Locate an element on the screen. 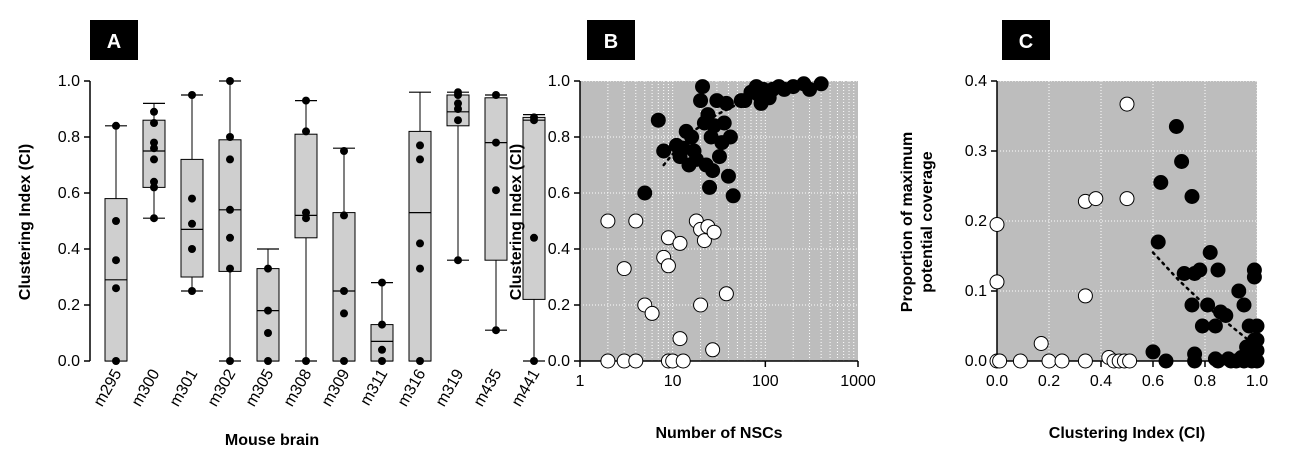 The height and width of the screenshot is (460, 1295). x-tick-label-a: m441 is located at coordinates (526, 387).